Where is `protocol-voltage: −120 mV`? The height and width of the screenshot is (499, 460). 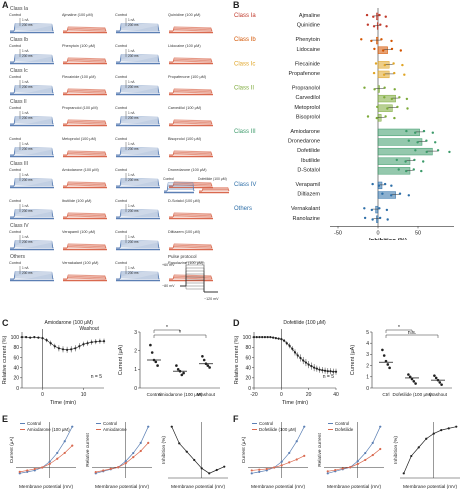 protocol-voltage: −120 mV is located at coordinates (211, 299).